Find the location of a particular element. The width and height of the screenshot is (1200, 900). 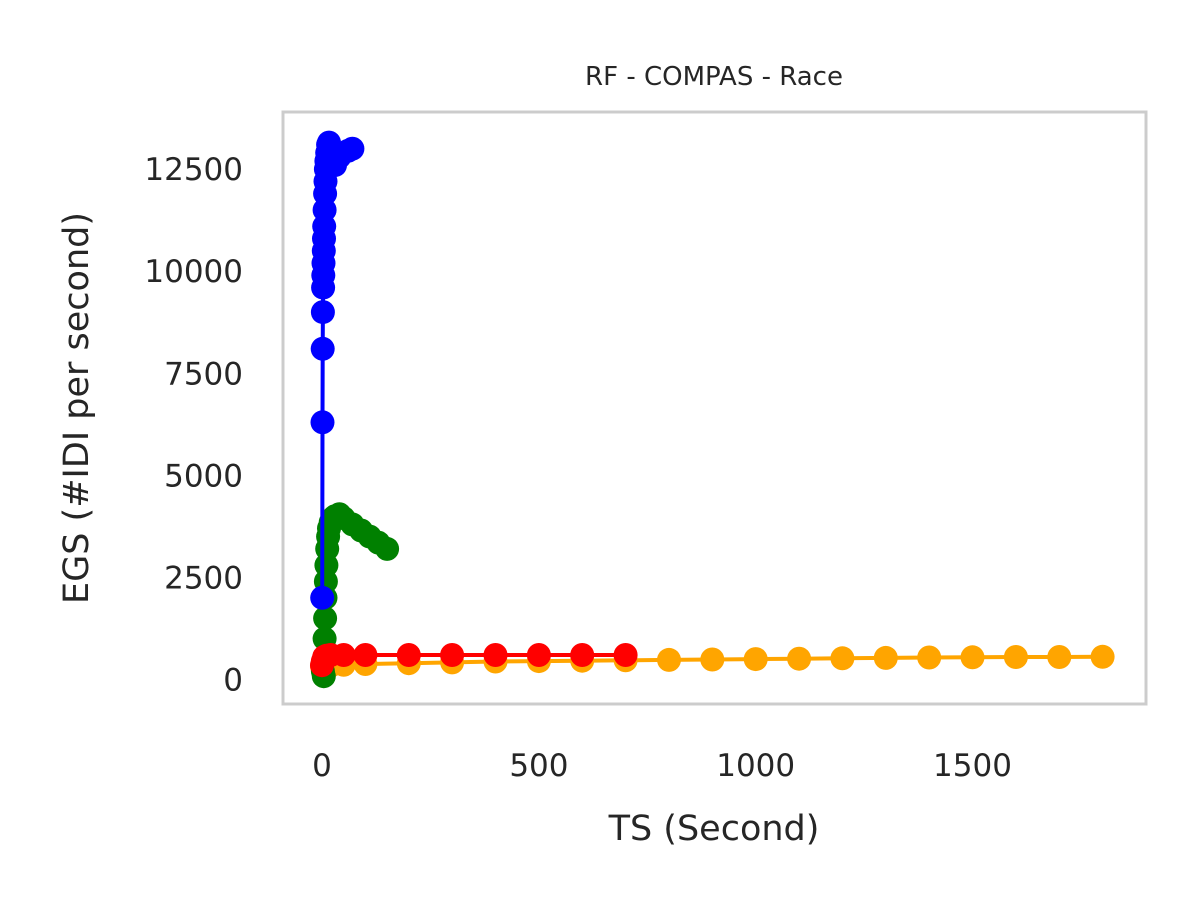

x-tick-label: 1000 is located at coordinates (755, 766).